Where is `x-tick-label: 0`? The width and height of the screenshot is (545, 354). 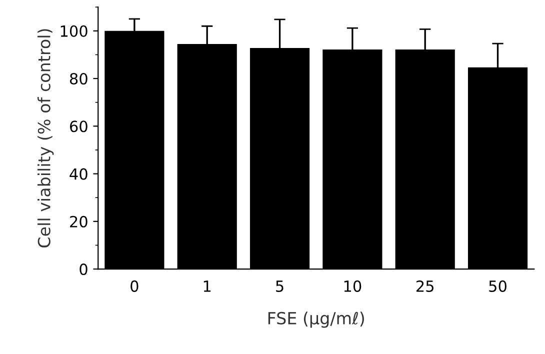
x-tick-label: 0 is located at coordinates (134, 286).